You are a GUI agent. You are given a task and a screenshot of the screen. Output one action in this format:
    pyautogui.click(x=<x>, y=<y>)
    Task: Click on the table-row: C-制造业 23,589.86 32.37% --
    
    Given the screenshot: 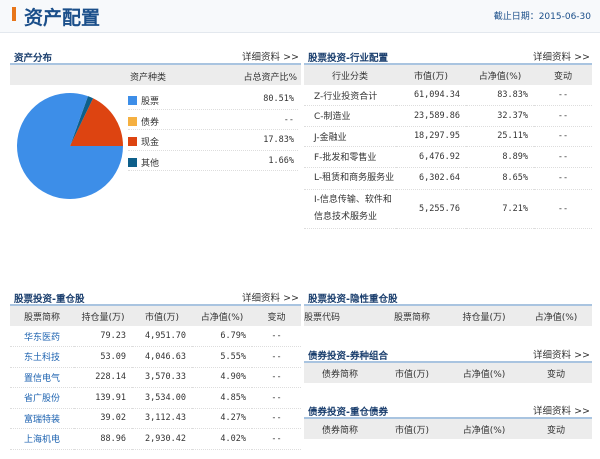 What is the action you would take?
    pyautogui.click(x=448, y=116)
    